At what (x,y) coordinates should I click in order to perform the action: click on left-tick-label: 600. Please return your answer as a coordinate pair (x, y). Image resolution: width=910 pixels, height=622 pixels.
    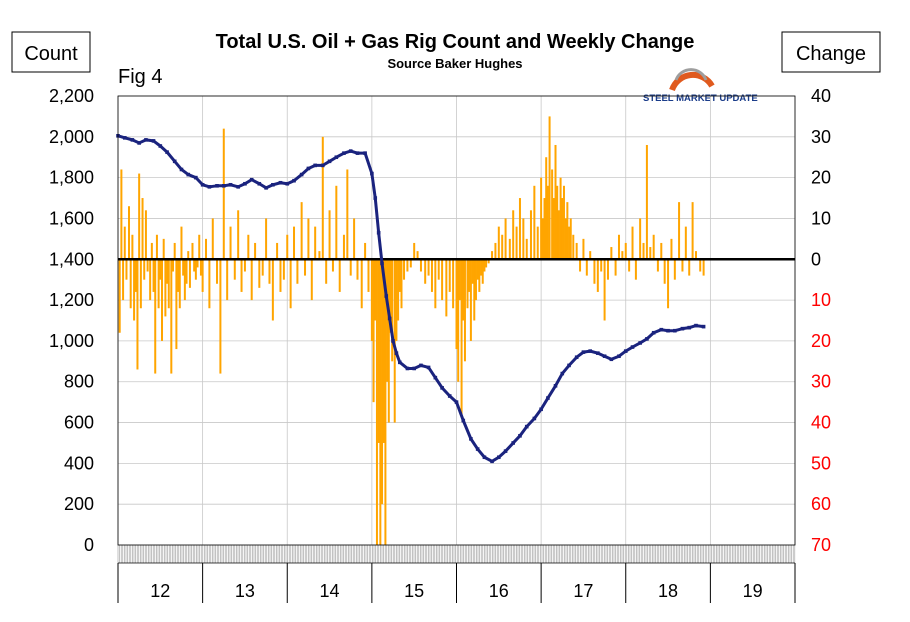
    Looking at the image, I should click on (79, 423).